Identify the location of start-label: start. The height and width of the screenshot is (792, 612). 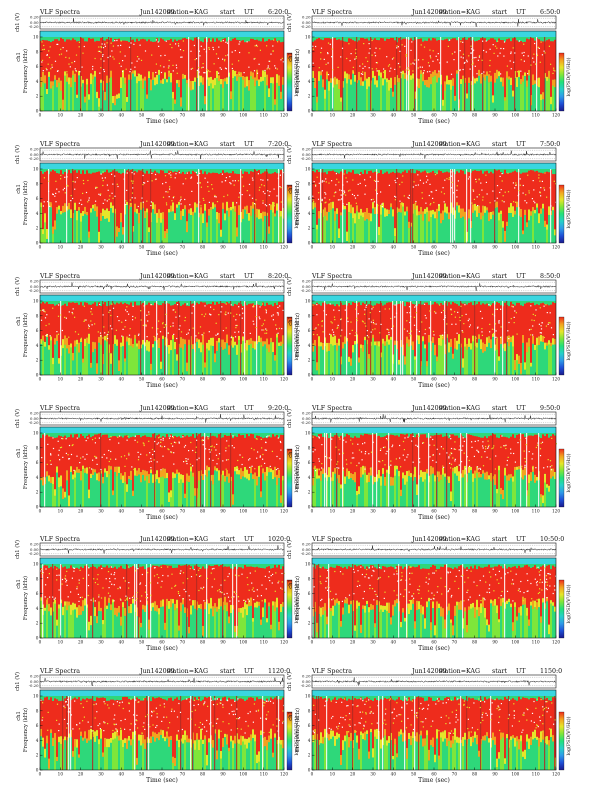
(228, 12).